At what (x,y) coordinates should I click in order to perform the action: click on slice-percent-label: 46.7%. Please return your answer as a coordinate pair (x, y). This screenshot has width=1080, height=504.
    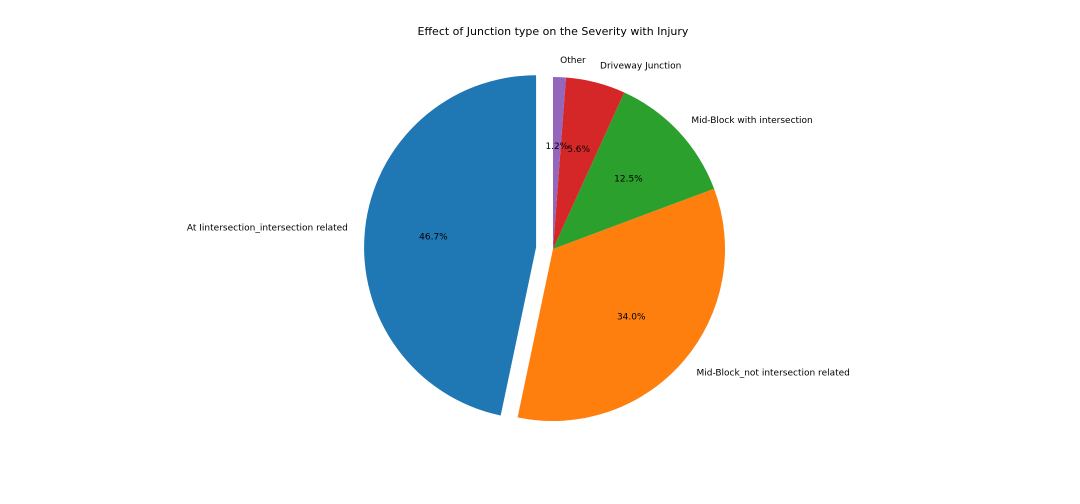
    Looking at the image, I should click on (433, 238).